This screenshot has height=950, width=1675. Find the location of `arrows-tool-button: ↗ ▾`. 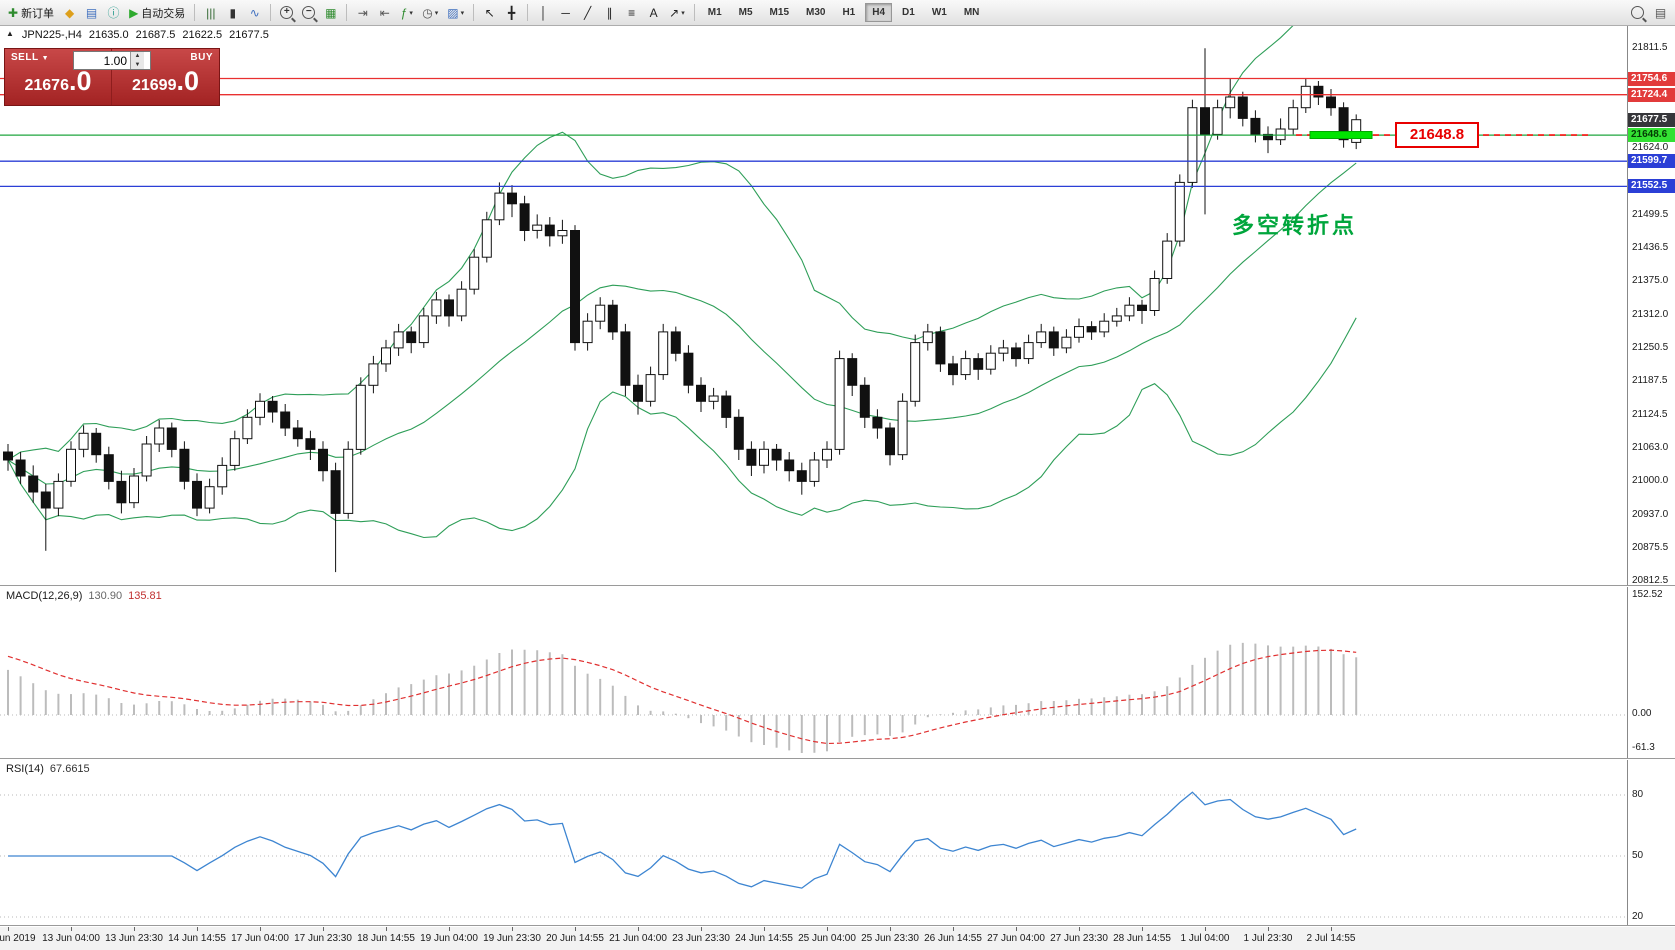

arrows-tool-button: ↗ ▾ is located at coordinates (677, 12).